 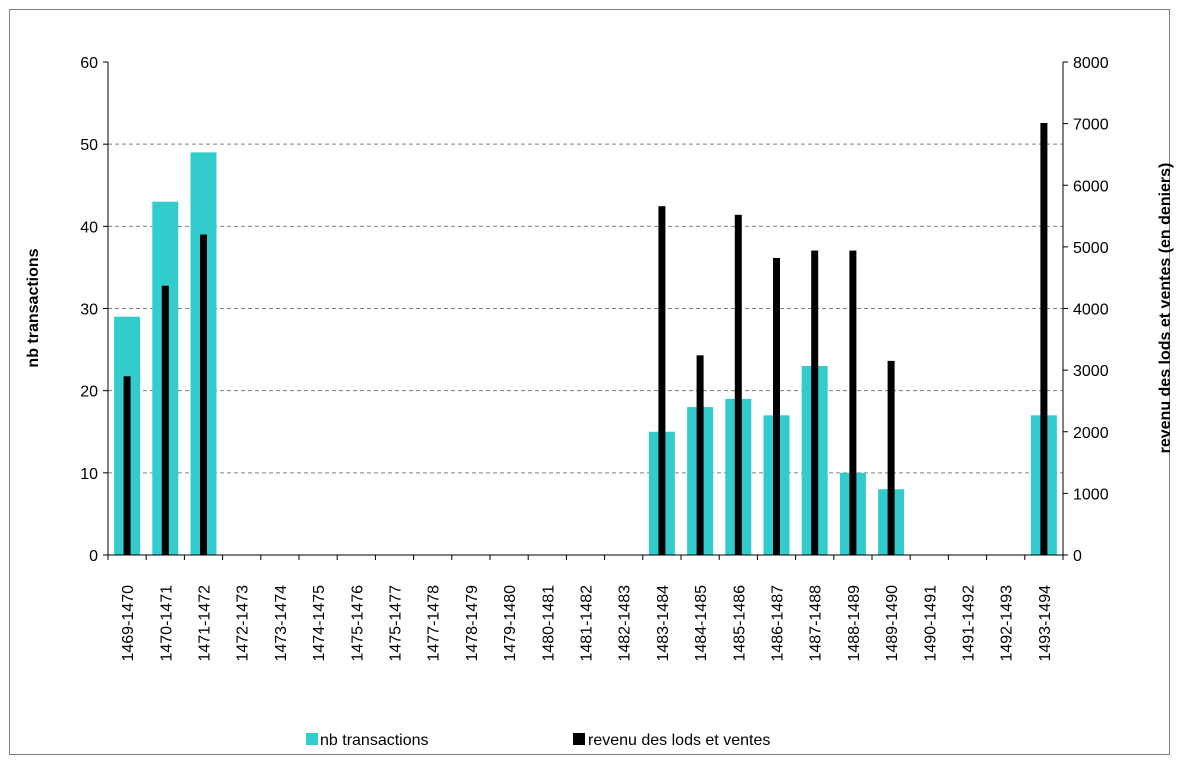 What do you see at coordinates (319, 623) in the screenshot?
I see `x-tick-label: 1474-1475` at bounding box center [319, 623].